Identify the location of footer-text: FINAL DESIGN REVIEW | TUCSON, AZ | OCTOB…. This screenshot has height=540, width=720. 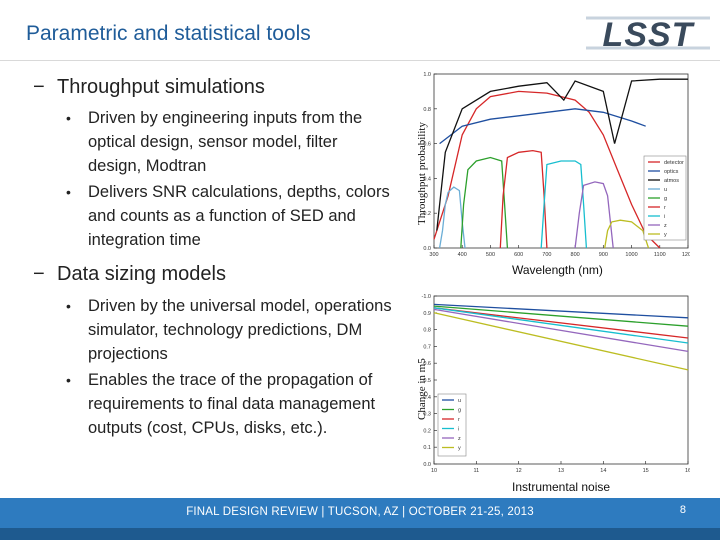
(360, 512).